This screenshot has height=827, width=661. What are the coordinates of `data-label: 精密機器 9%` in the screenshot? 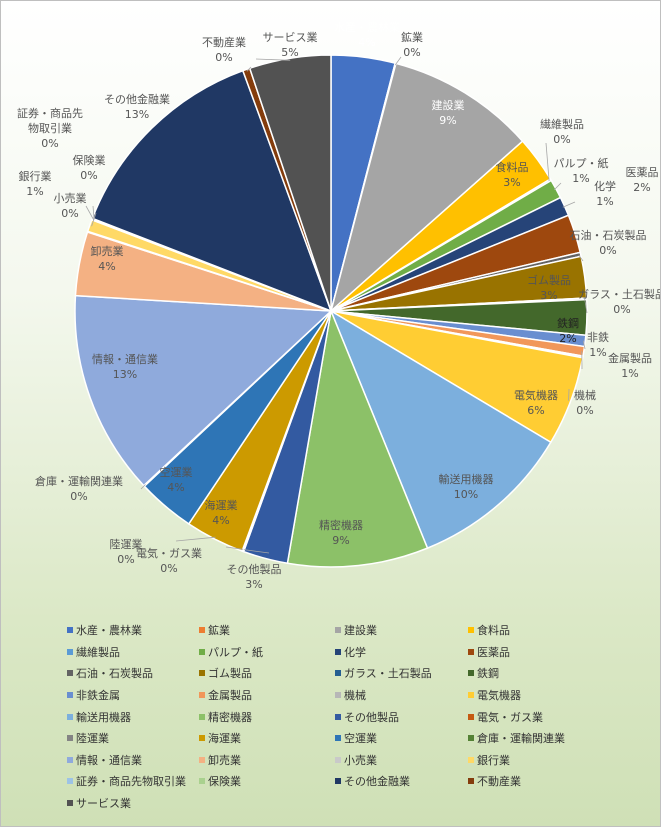 It's located at (341, 532).